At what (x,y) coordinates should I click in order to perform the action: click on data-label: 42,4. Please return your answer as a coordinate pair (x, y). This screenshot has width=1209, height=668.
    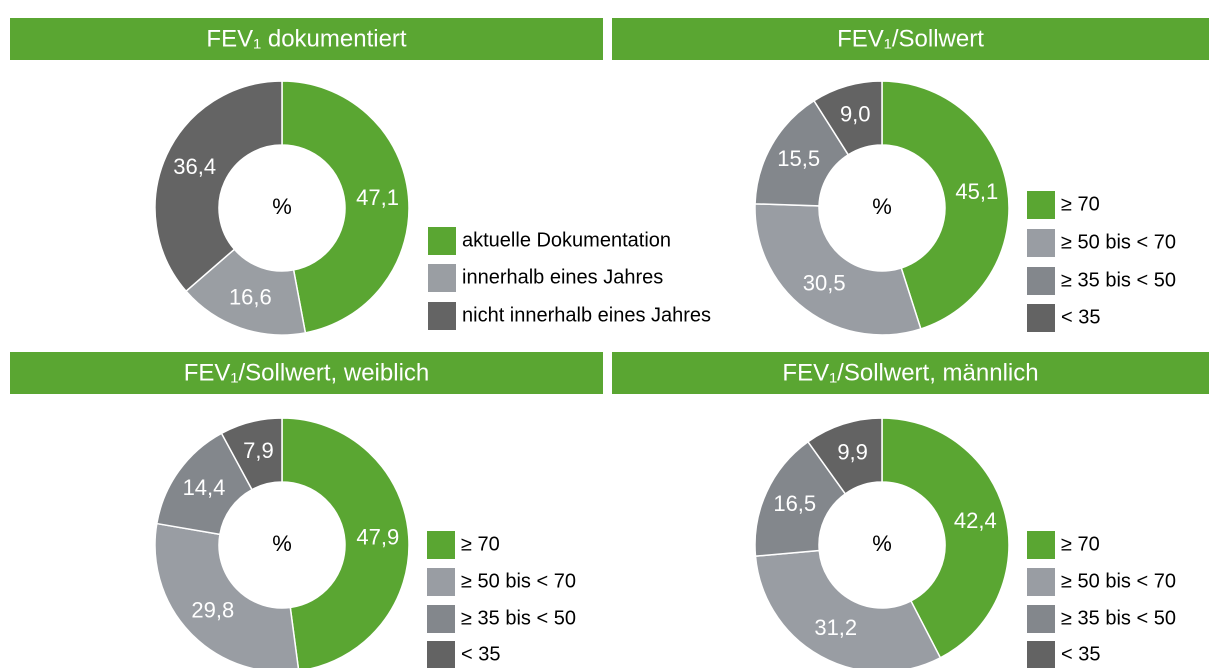
    Looking at the image, I should click on (975, 520).